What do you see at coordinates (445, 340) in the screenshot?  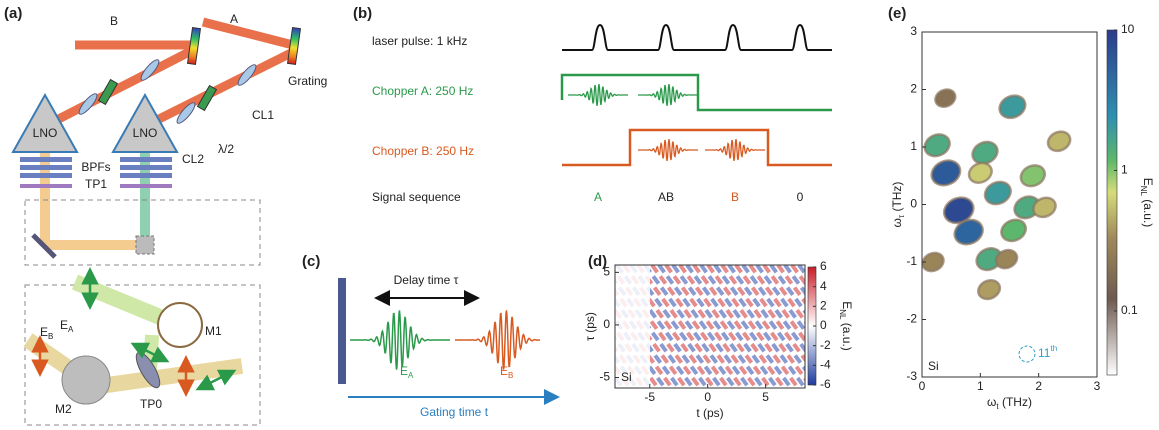 I see `wave-packets` at bounding box center [445, 340].